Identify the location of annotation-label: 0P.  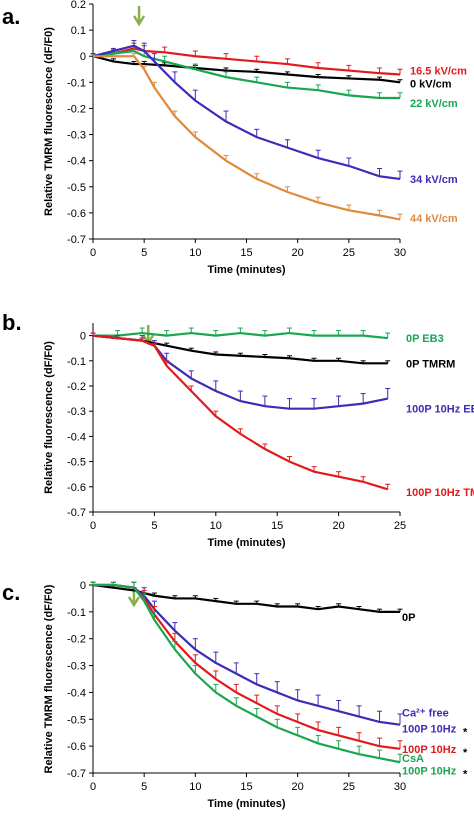
(408, 618).